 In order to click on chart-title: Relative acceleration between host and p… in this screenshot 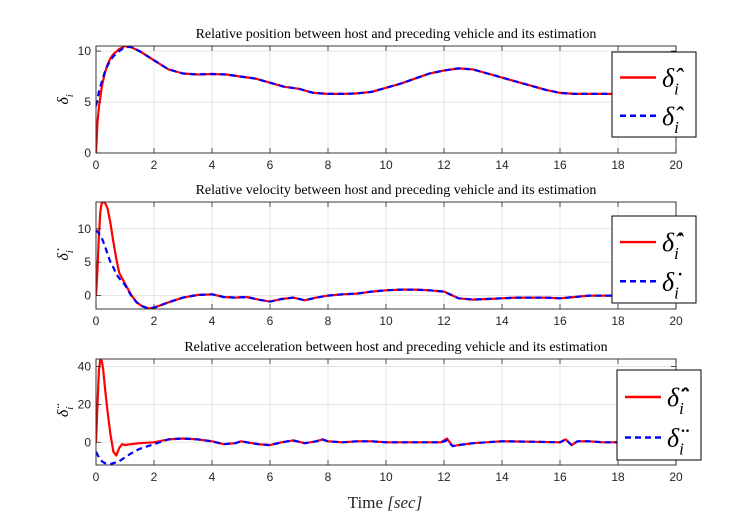, I will do `click(395, 347)`.